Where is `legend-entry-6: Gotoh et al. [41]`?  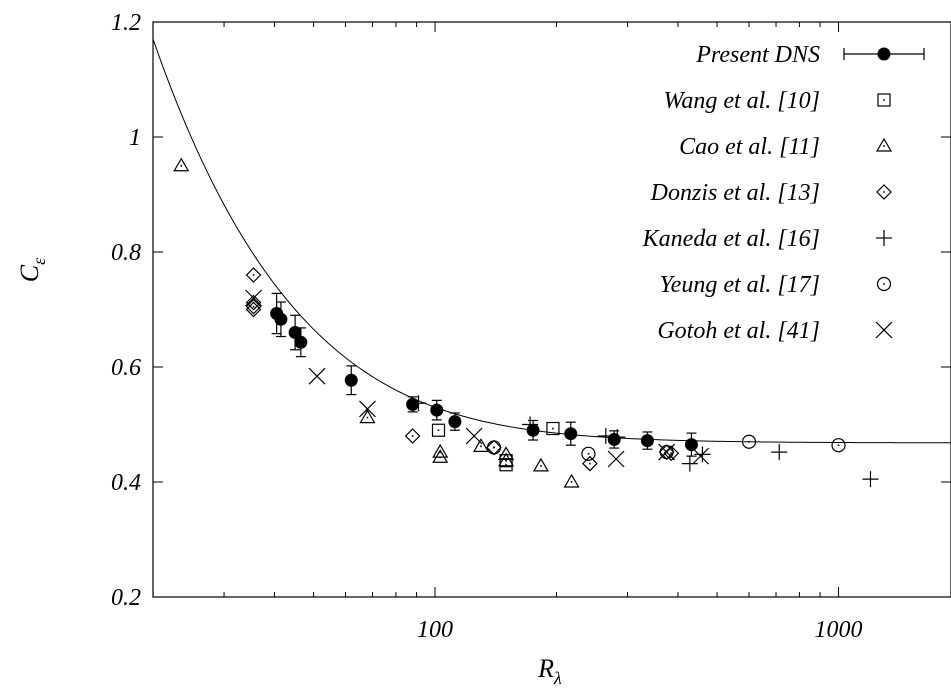
legend-entry-6: Gotoh et al. [41] is located at coordinates (775, 331).